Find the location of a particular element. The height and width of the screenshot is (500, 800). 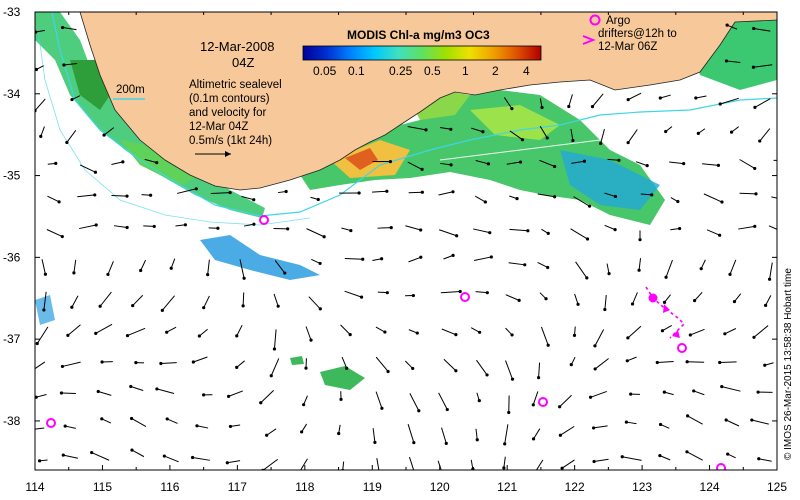

argo-legend-marker is located at coordinates (595, 20).